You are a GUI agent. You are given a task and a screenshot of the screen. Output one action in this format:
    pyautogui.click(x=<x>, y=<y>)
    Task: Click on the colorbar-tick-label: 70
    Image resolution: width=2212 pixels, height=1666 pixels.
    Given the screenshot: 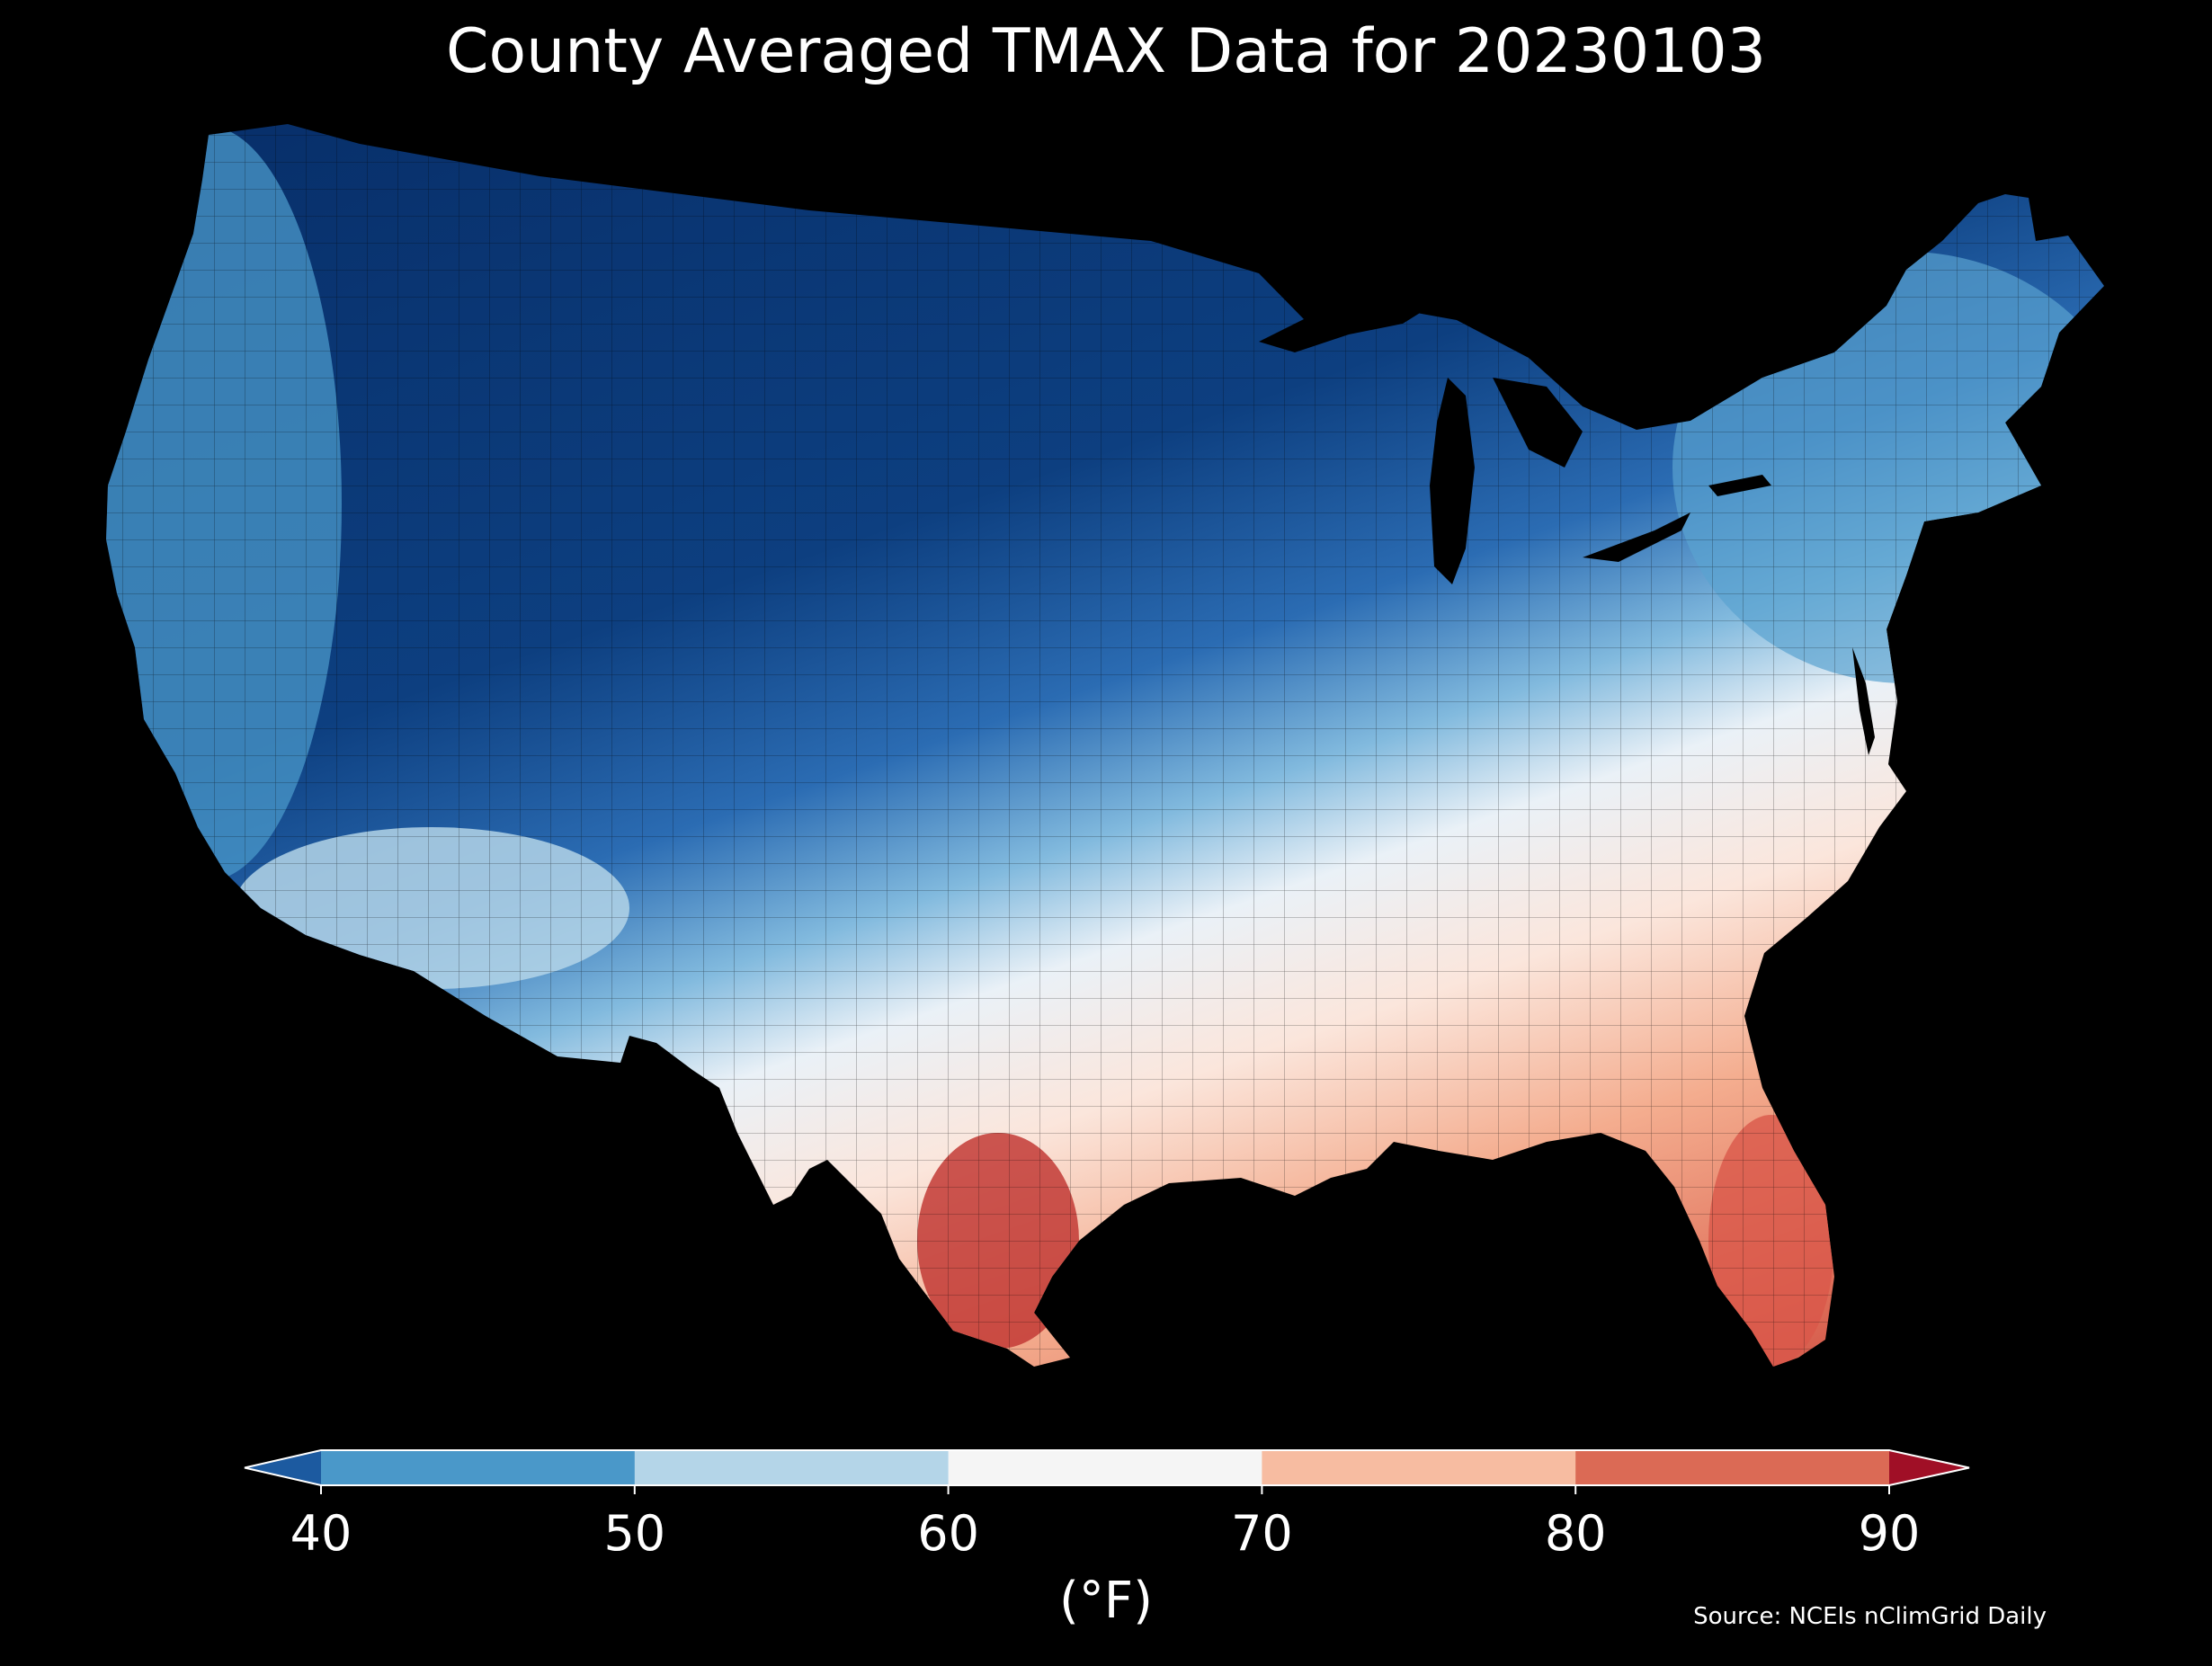 What is the action you would take?
    pyautogui.click(x=1262, y=1533)
    